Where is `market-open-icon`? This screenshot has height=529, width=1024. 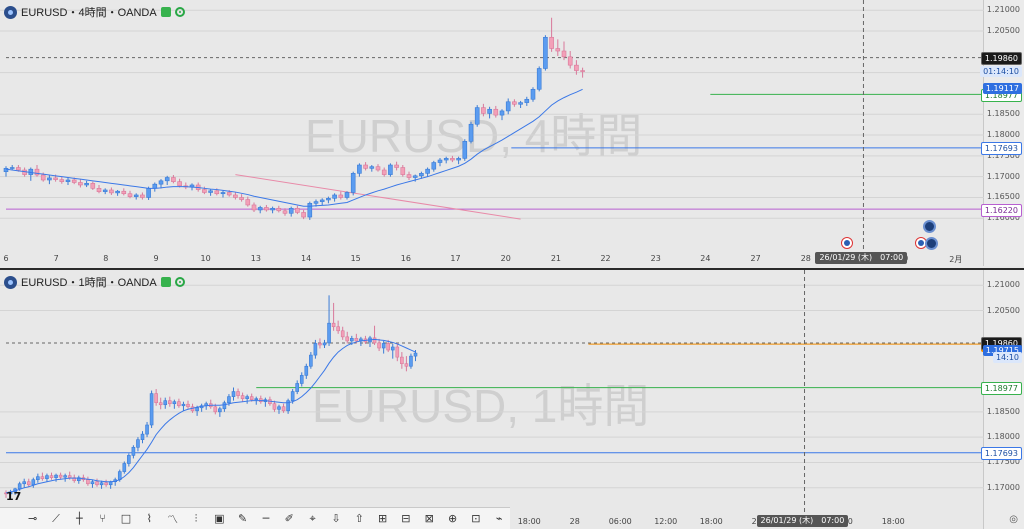
market-open-icon is located at coordinates (165, 282).